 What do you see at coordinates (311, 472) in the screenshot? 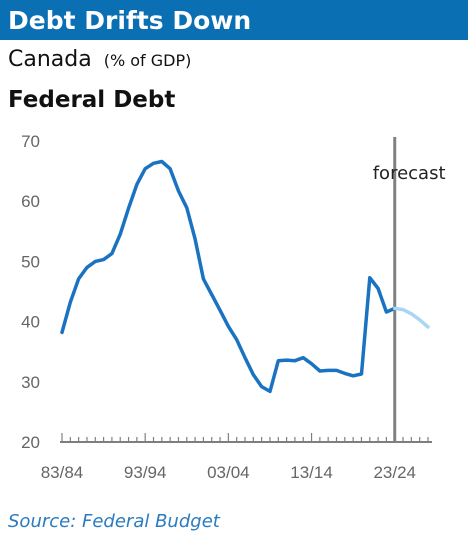
I see `x-tick-label: 13/14` at bounding box center [311, 472].